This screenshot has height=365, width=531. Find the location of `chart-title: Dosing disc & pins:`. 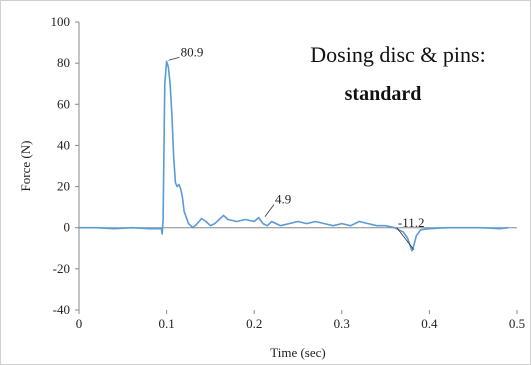

chart-title: Dosing disc & pins: is located at coordinates (397, 54).